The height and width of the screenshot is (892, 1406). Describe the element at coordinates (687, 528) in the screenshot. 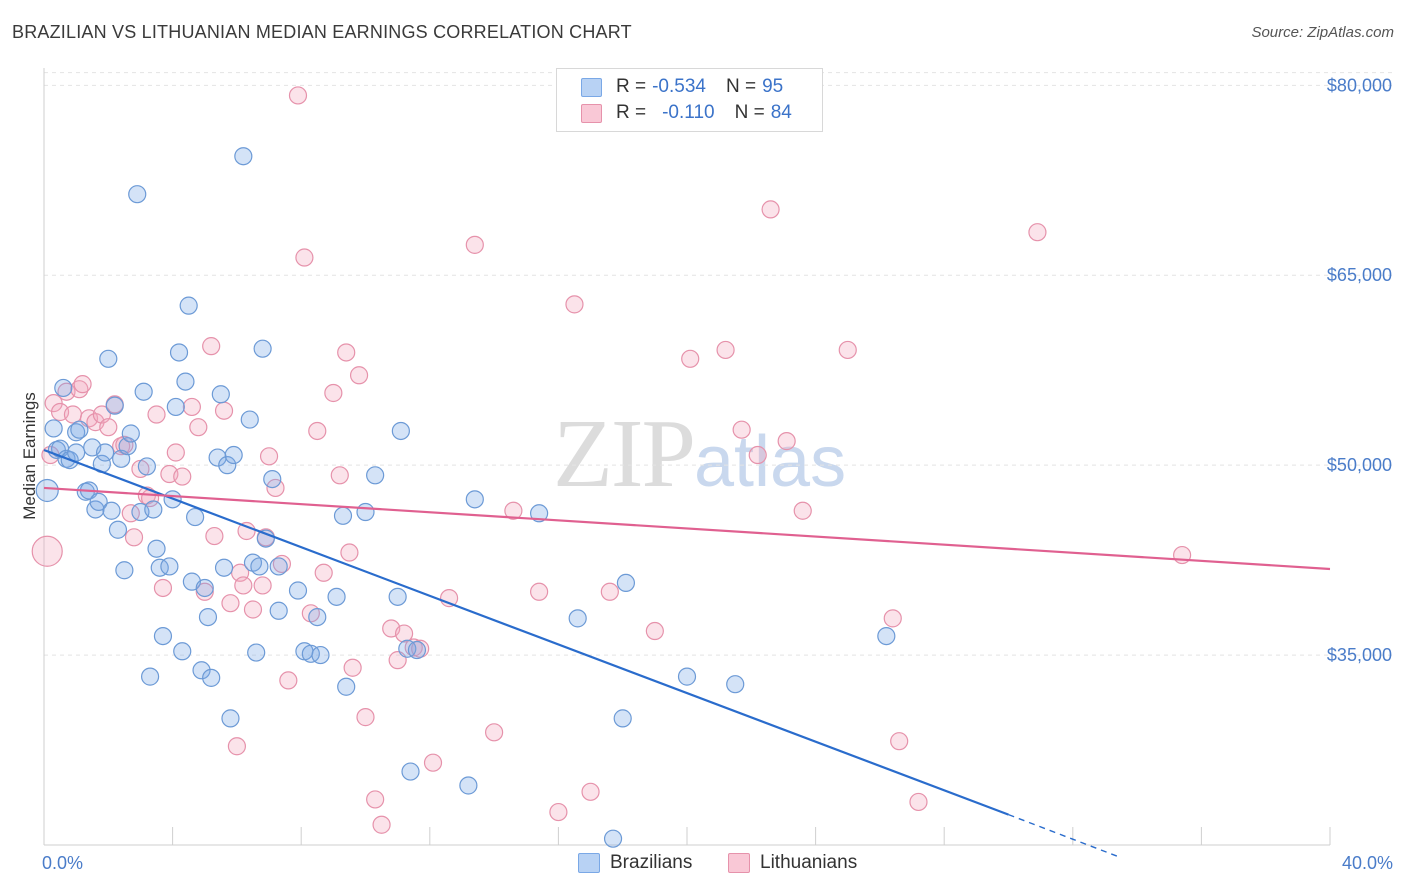

I see `lithuanians-trend-line` at that location.